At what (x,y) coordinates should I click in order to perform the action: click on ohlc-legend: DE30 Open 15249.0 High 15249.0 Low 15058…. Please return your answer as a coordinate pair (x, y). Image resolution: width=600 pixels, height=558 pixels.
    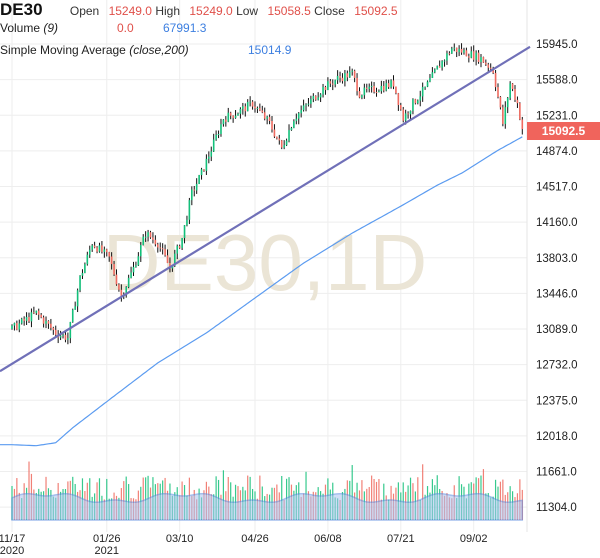
    Looking at the image, I should click on (199, 10).